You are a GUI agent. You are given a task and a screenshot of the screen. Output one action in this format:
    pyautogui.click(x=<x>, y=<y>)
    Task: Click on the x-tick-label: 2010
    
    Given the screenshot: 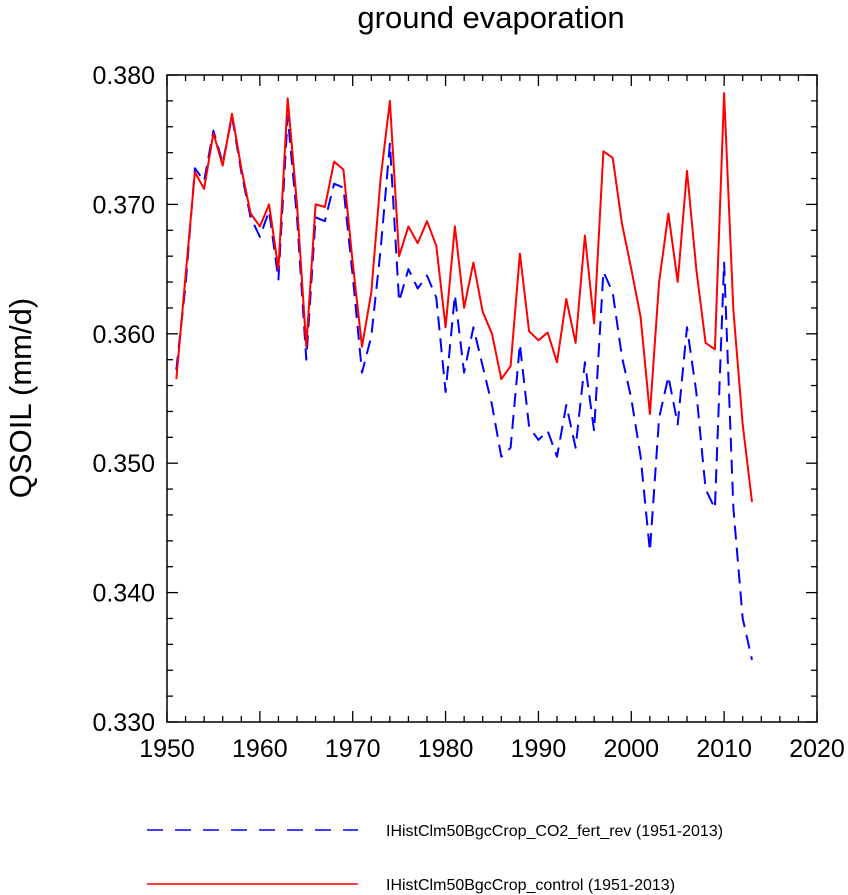 What is the action you would take?
    pyautogui.click(x=724, y=749)
    